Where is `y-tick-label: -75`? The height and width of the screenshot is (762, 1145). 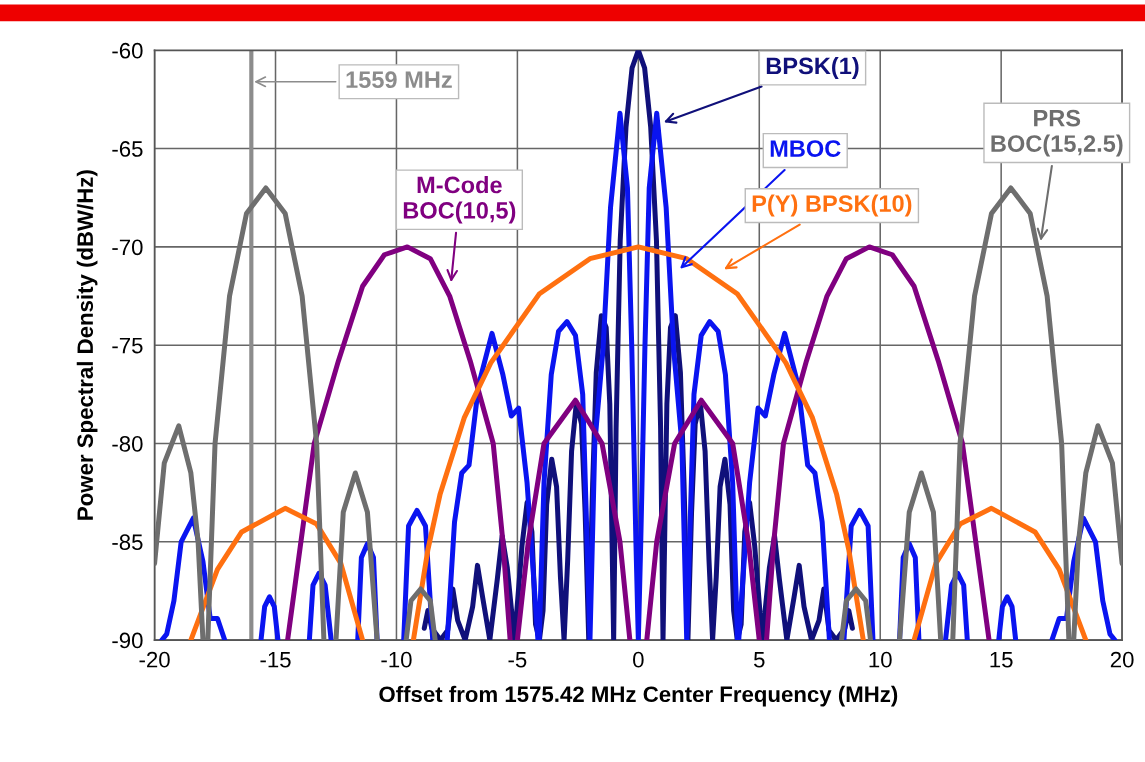 y-tick-label: -75 is located at coordinates (127, 345).